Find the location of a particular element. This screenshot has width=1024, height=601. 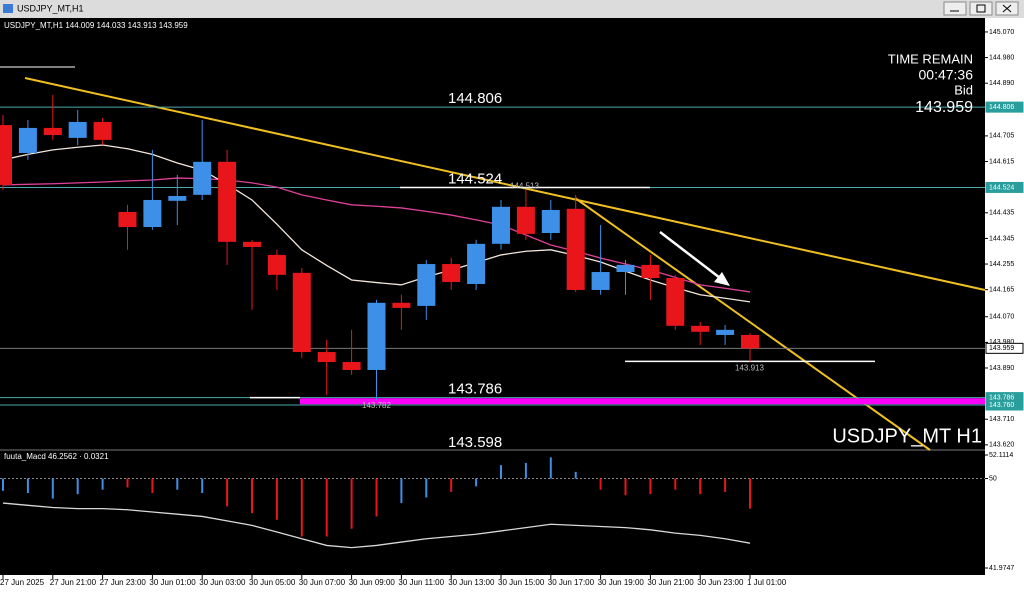

symbol-label: USDJPY_MT H1 is located at coordinates (907, 436).